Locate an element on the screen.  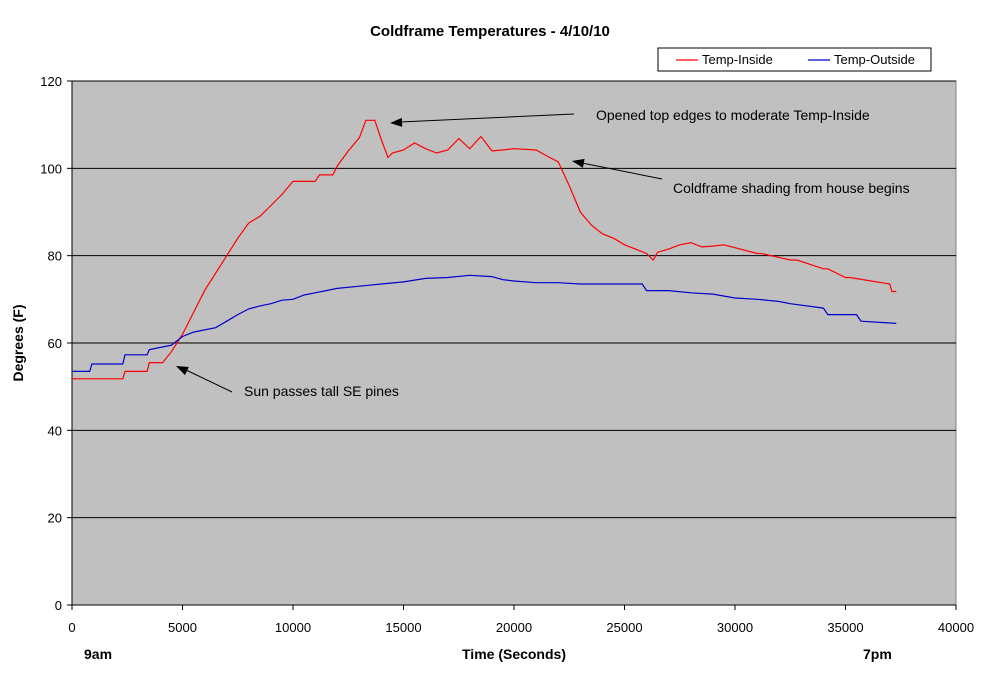
y-tick-label: 20 is located at coordinates (55, 518).